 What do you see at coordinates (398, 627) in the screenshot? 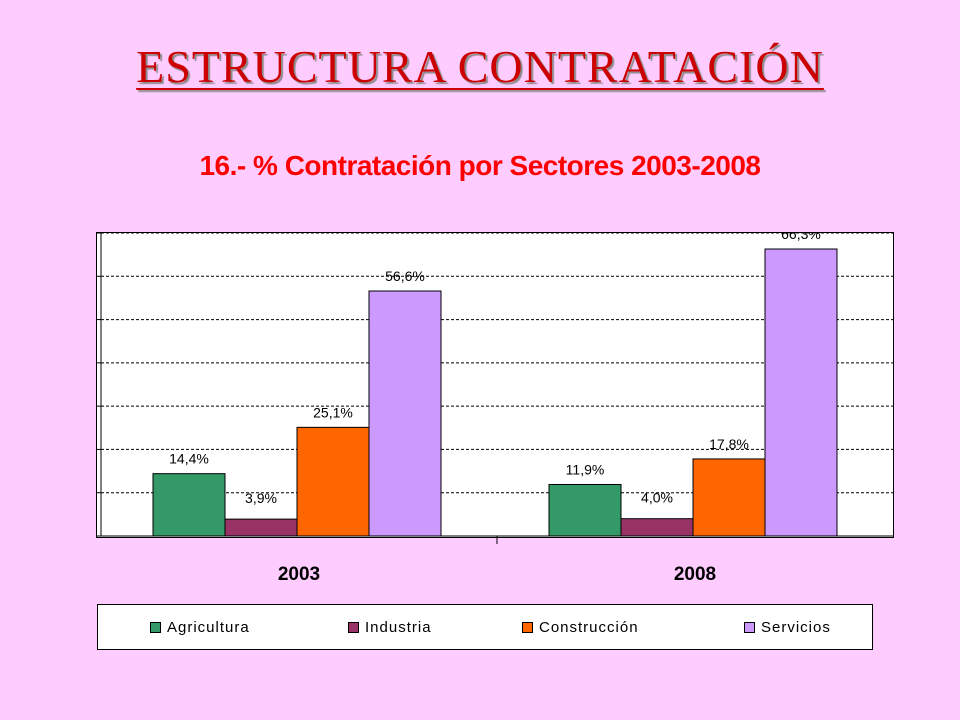
I see `legend-label: Industria` at bounding box center [398, 627].